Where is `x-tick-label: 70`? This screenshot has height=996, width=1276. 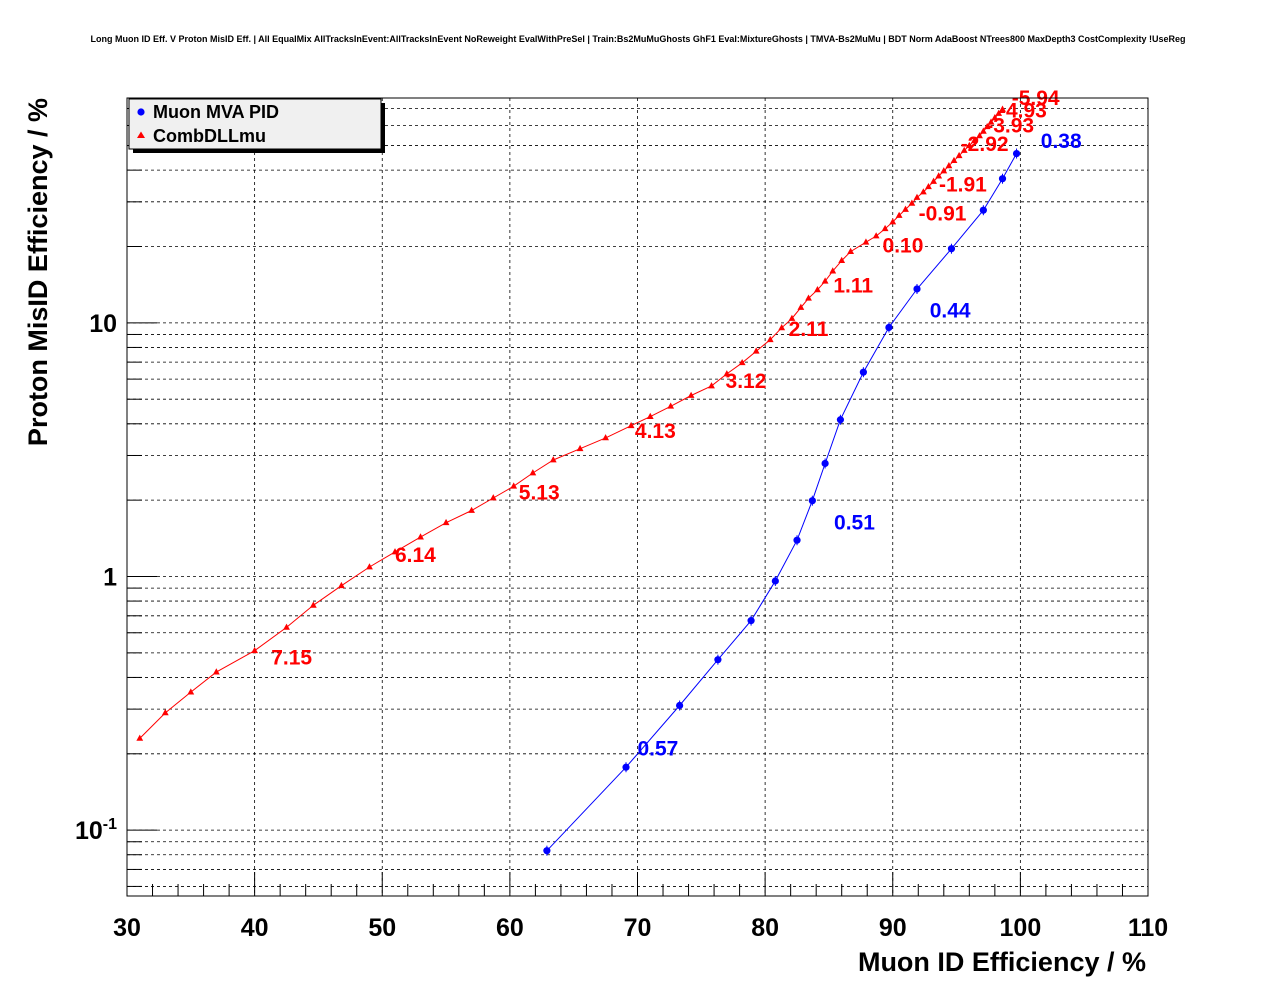
x-tick-label: 70 is located at coordinates (638, 928).